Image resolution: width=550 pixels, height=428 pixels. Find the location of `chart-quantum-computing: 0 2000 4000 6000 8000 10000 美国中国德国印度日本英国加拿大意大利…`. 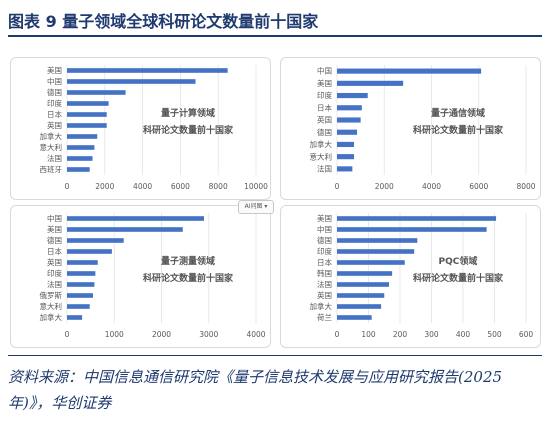

chart-quantum-computing: 0 2000 4000 6000 8000 10000 美国中国德国印度日本英国加拿大意大利… is located at coordinates (154, 128).